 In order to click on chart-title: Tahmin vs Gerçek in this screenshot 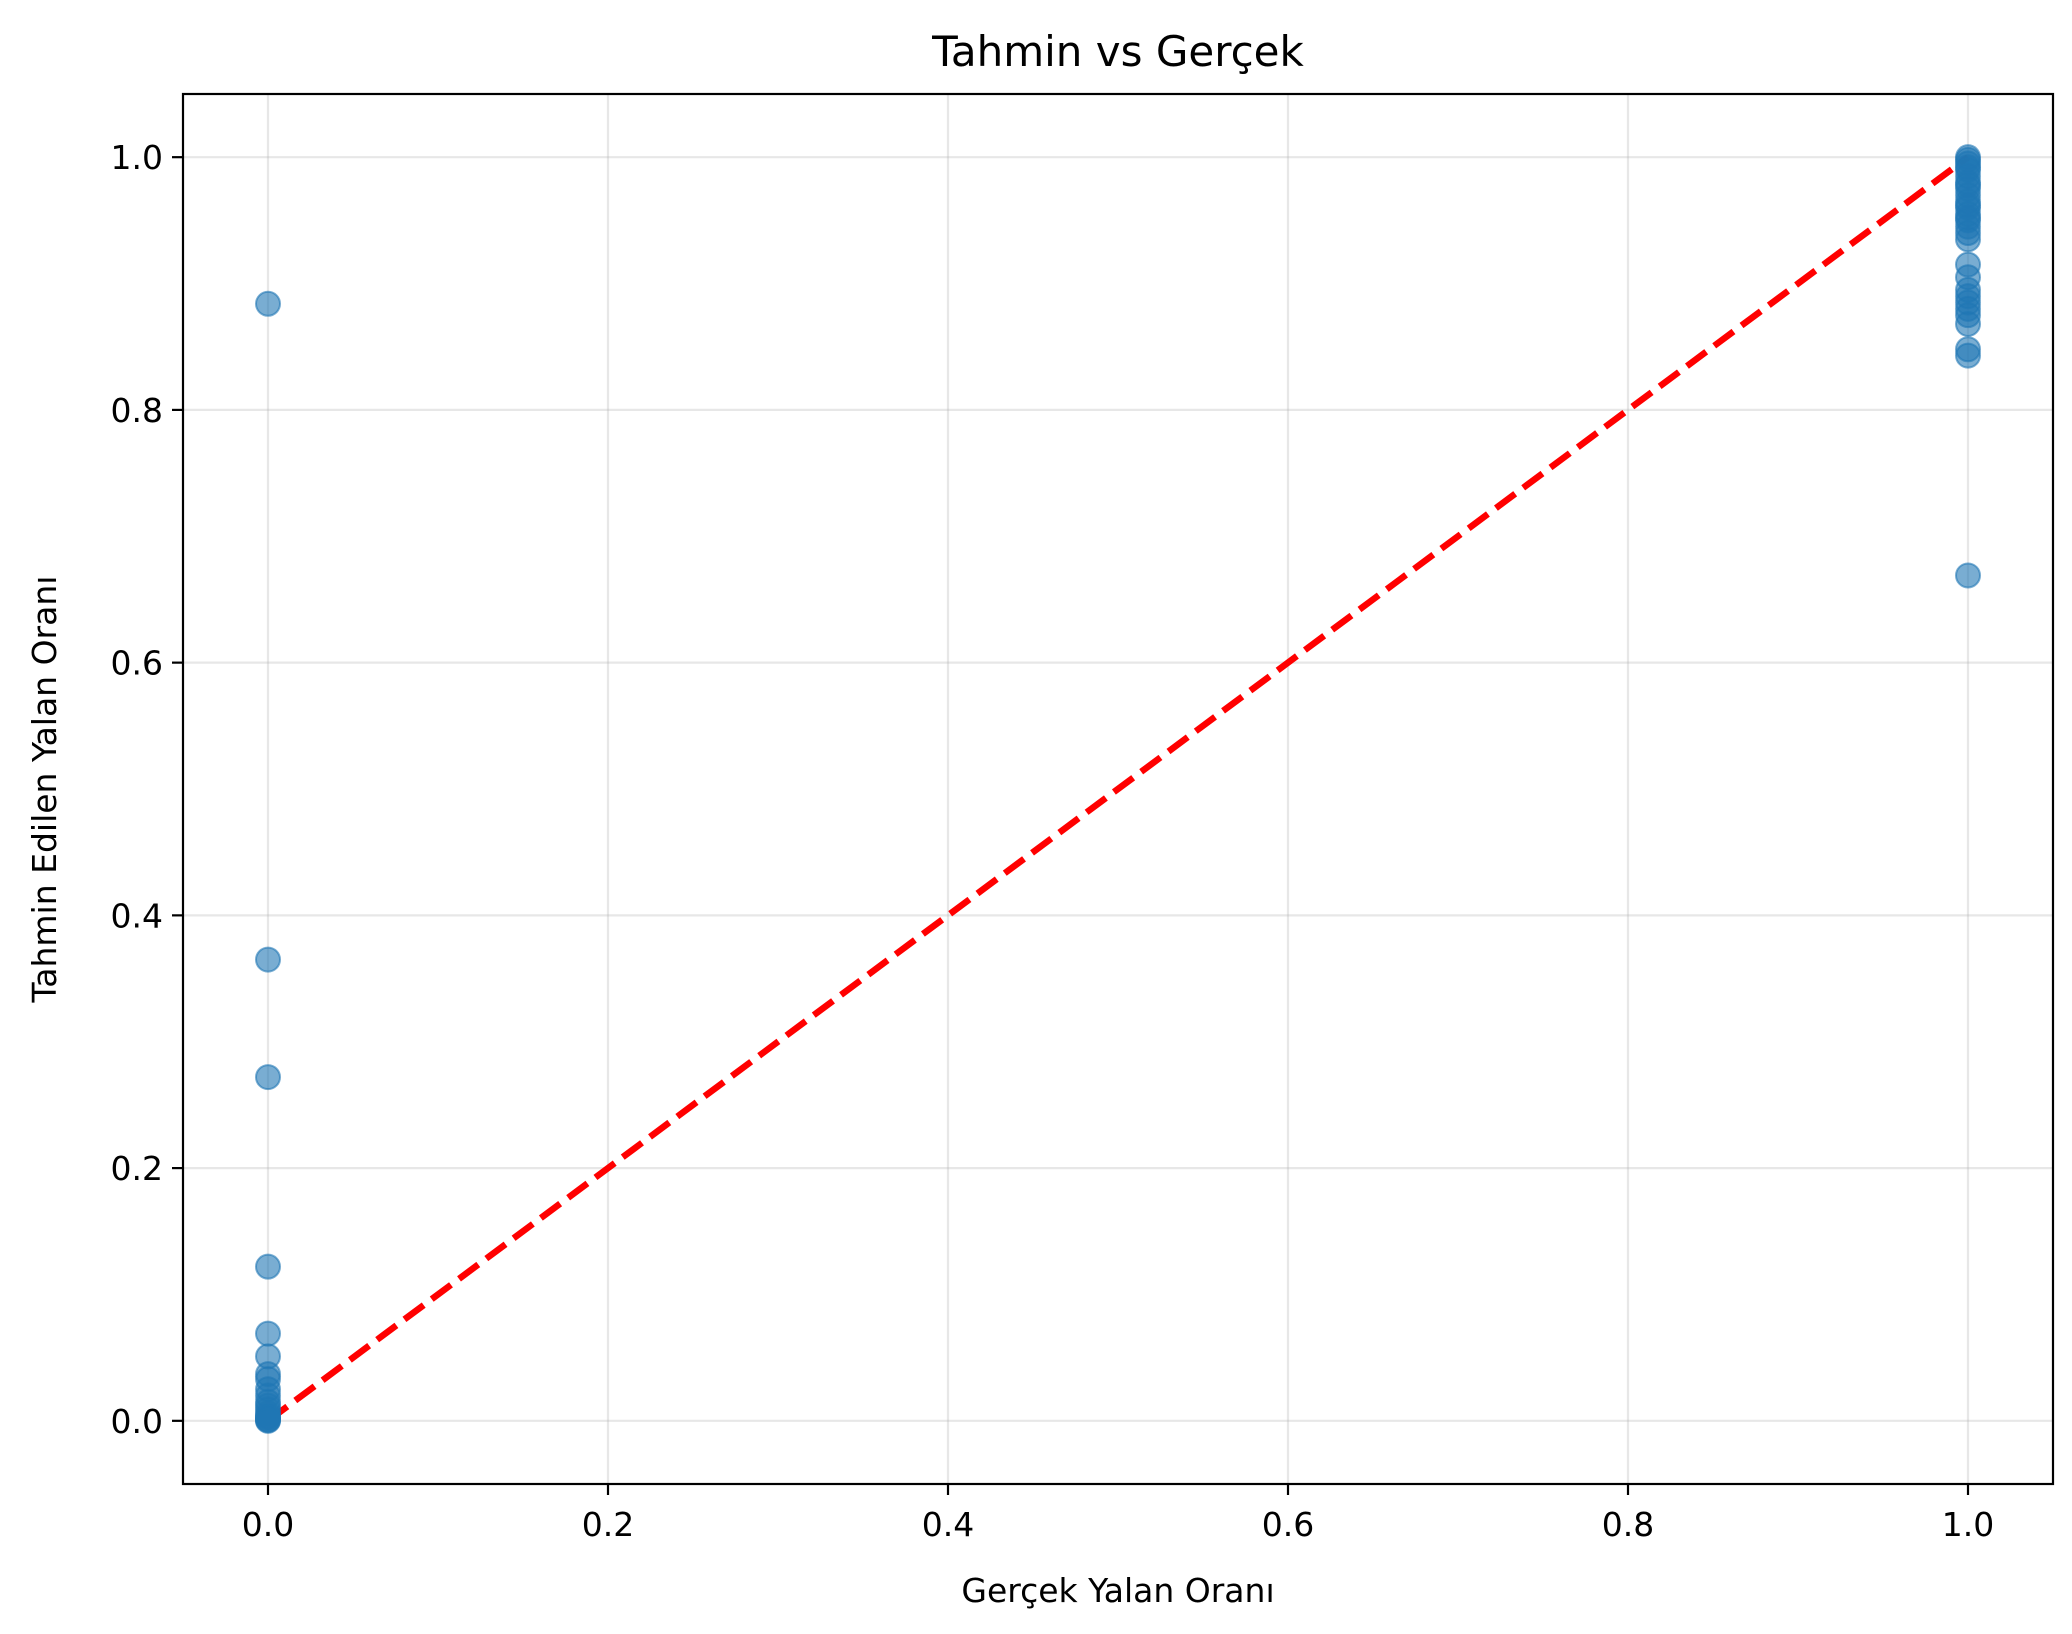, I will do `click(1117, 51)`.